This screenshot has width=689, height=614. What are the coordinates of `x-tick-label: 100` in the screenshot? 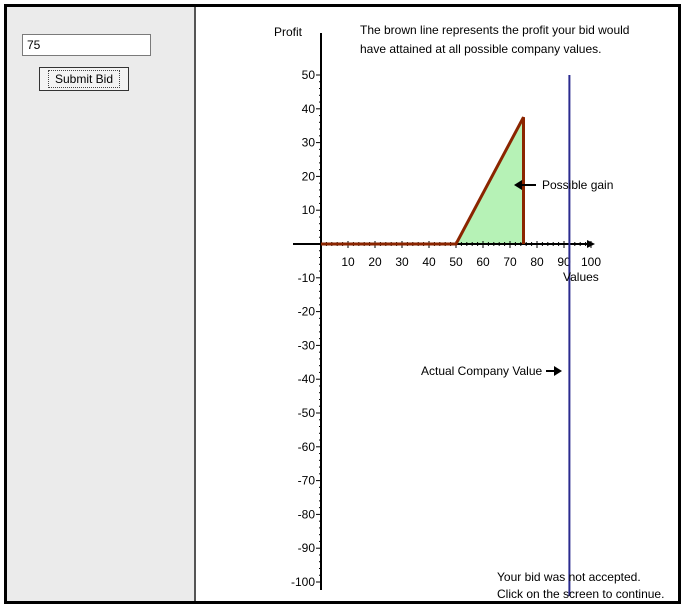 It's located at (591, 262).